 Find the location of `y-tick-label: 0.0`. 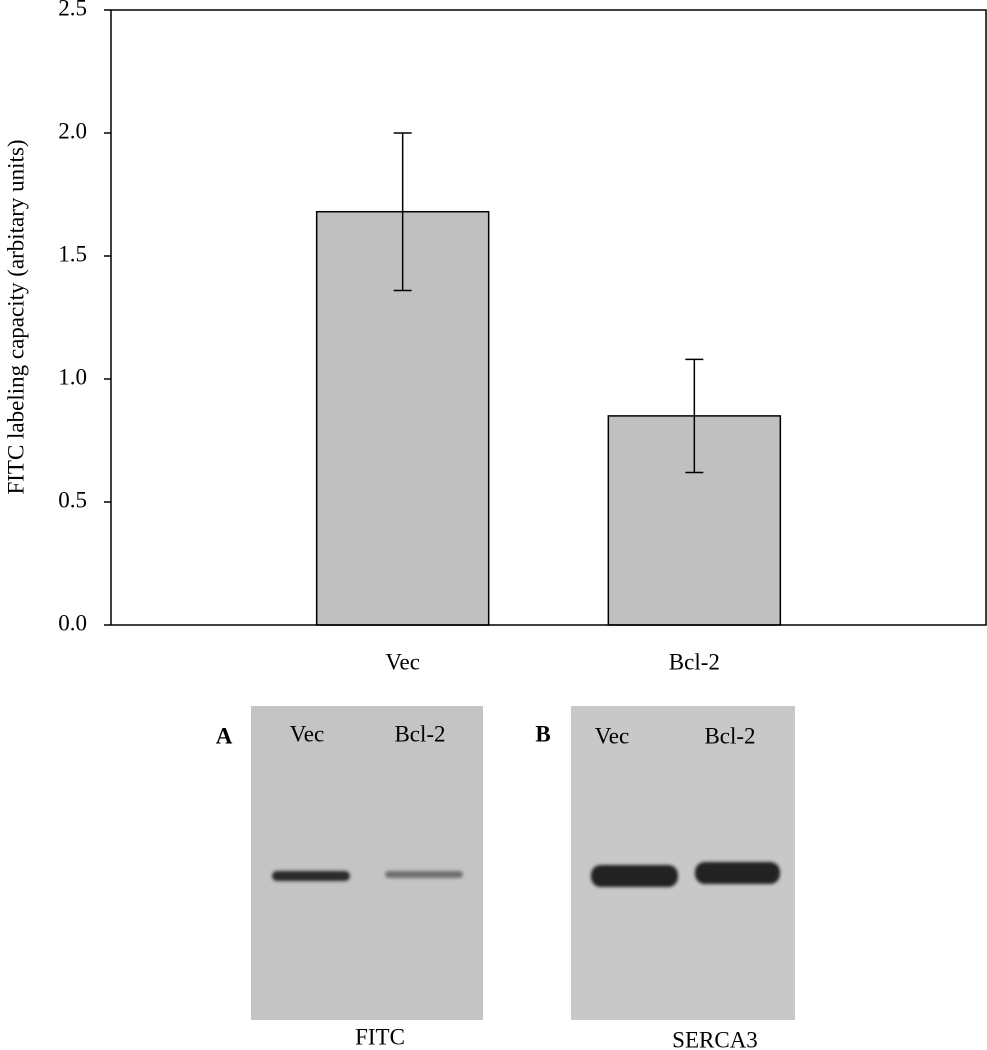

y-tick-label: 0.0 is located at coordinates (72, 622).